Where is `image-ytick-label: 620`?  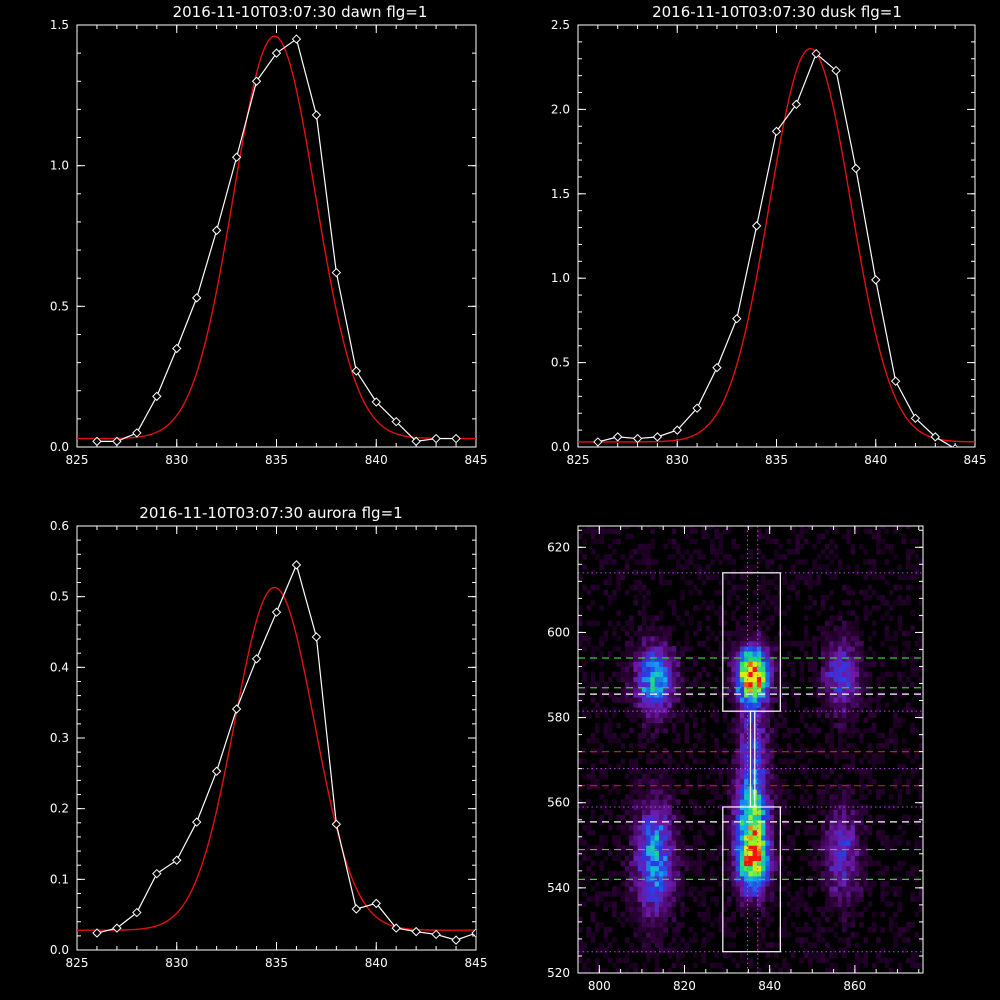 image-ytick-label: 620 is located at coordinates (558, 547).